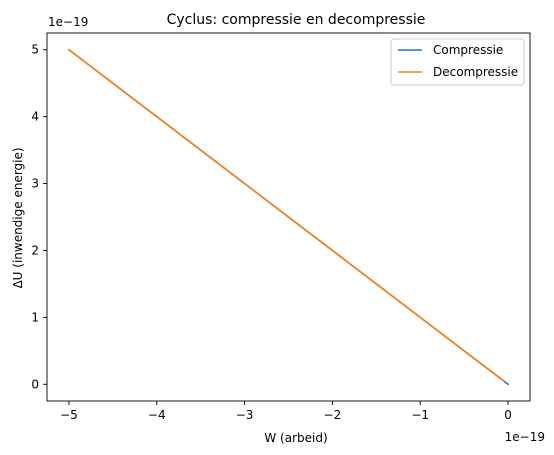  Describe the element at coordinates (508, 415) in the screenshot. I see `x-tick-label: 0` at that location.